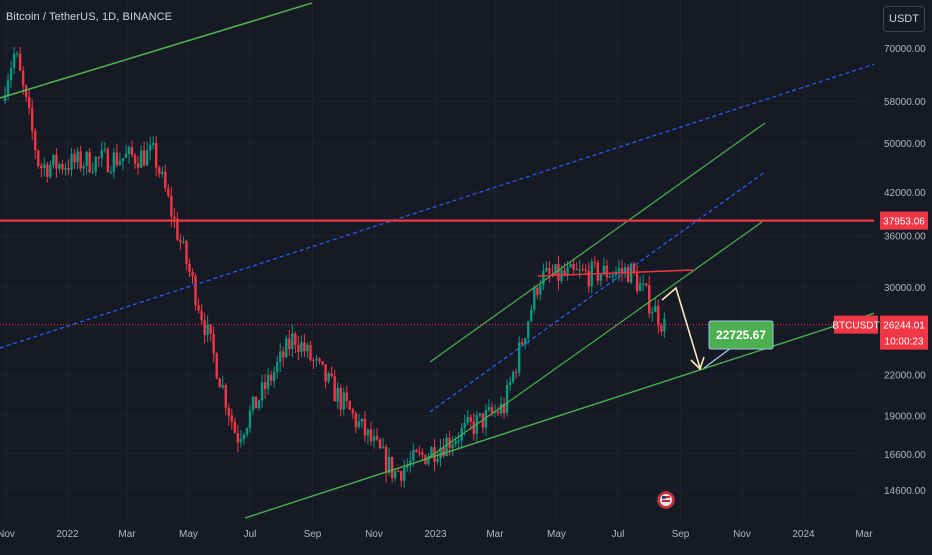 The height and width of the screenshot is (555, 932). Describe the element at coordinates (904, 222) in the screenshot. I see `resistance-price-text: 37953.06` at that location.